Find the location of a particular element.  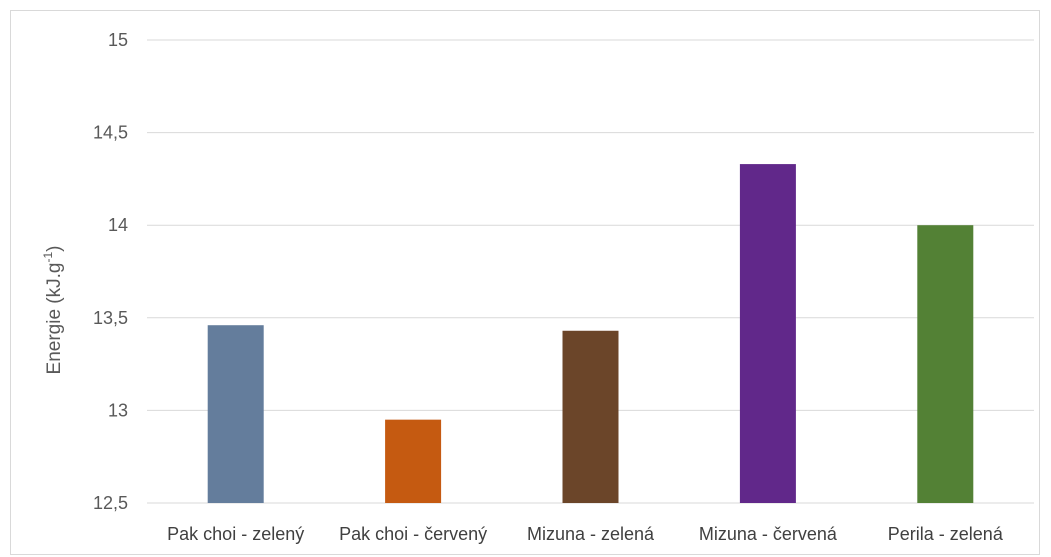

y-tick-label: 14 is located at coordinates (118, 225).